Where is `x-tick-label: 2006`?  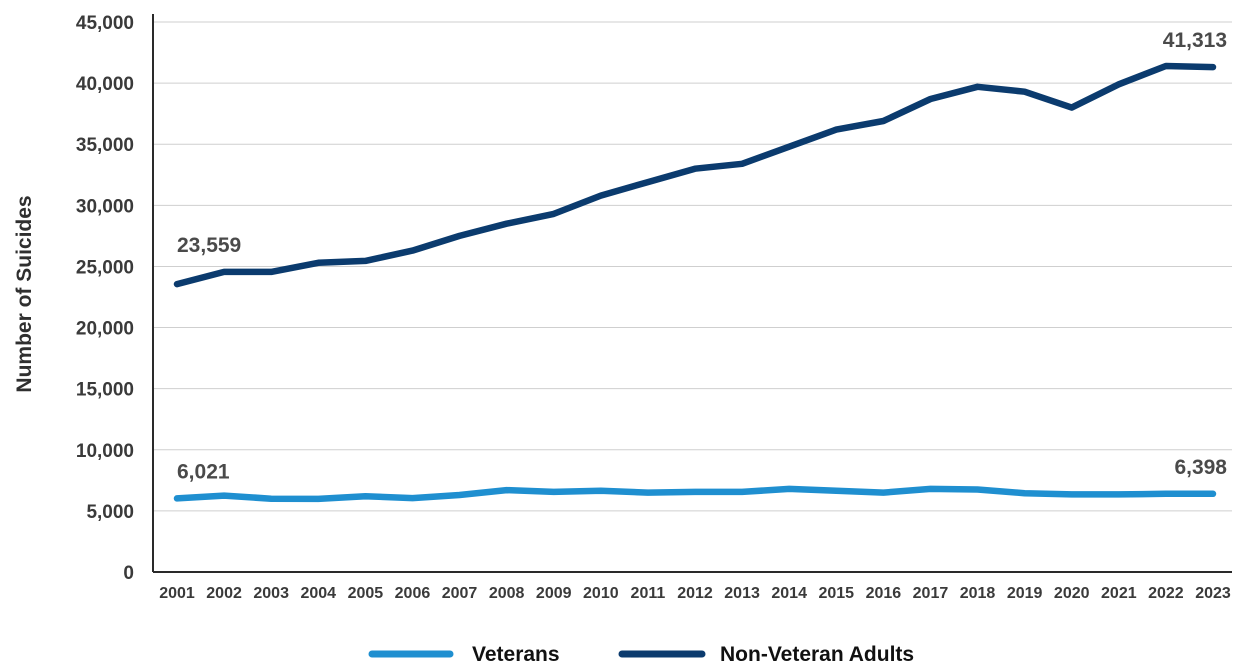 x-tick-label: 2006 is located at coordinates (413, 593).